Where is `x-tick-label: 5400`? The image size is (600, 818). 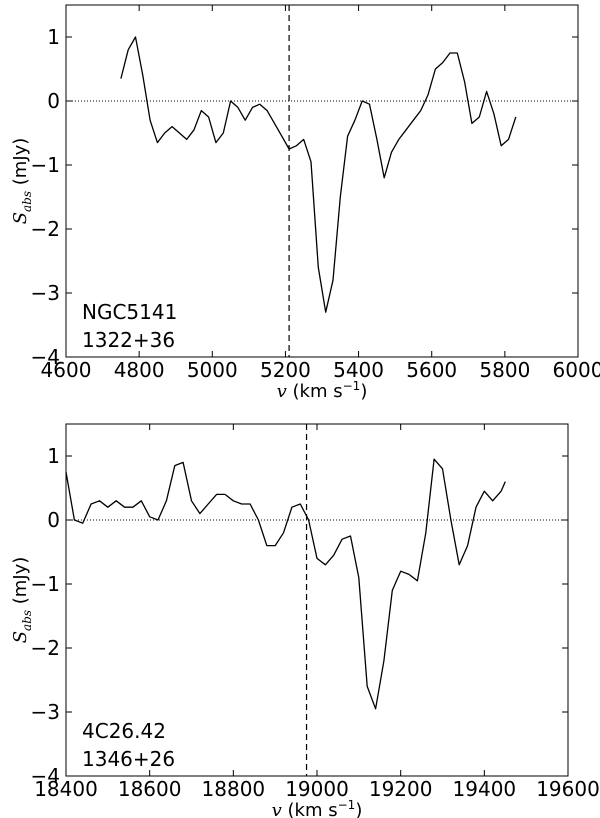
x-tick-label: 5400 is located at coordinates (358, 370).